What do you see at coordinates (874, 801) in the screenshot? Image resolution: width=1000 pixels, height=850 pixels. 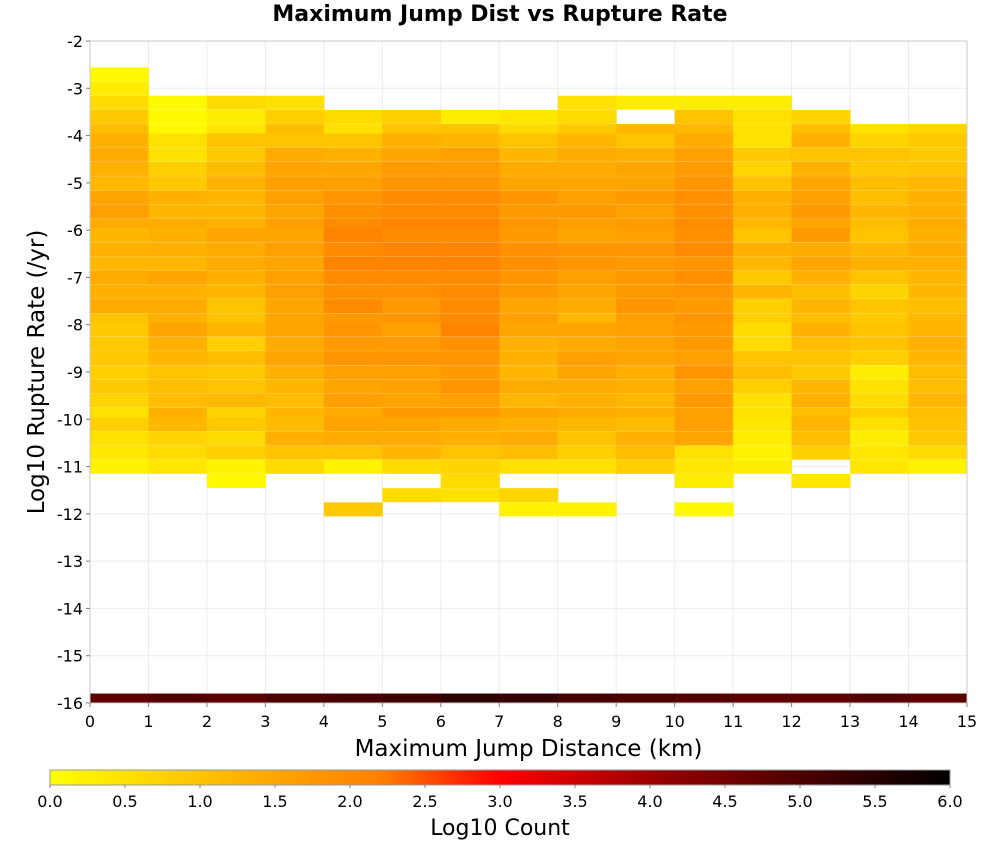 I see `colorbar-tick-label: 5.5` at bounding box center [874, 801].